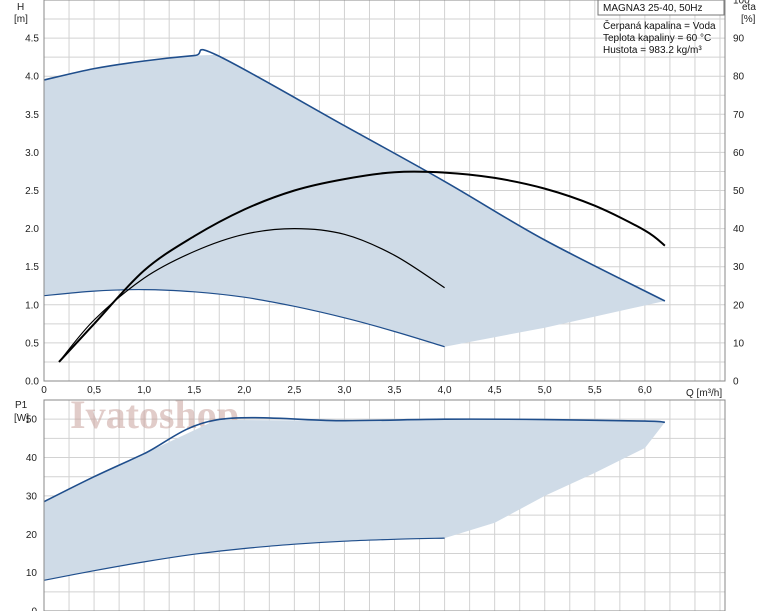 This screenshot has height=611, width=774. What do you see at coordinates (652, 50) in the screenshot?
I see `info-line-density: Hustota = 983.2 kg/m³` at bounding box center [652, 50].